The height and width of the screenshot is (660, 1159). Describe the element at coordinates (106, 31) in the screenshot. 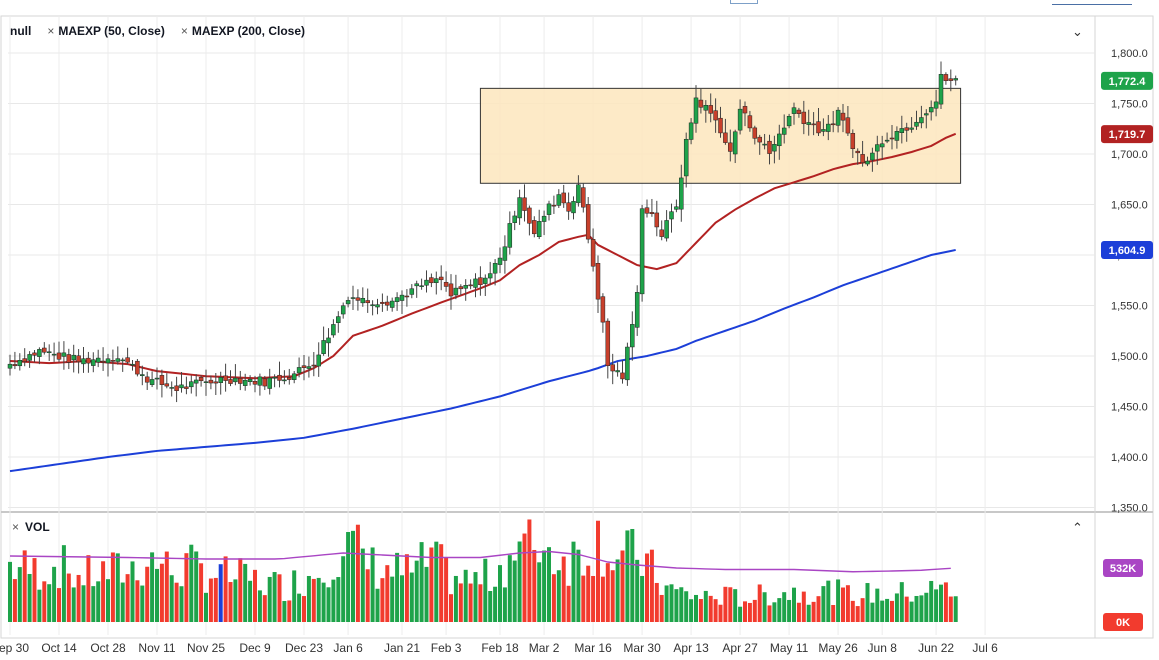

I see `legend-study-ema50: × MAEXP (50, Close)` at that location.